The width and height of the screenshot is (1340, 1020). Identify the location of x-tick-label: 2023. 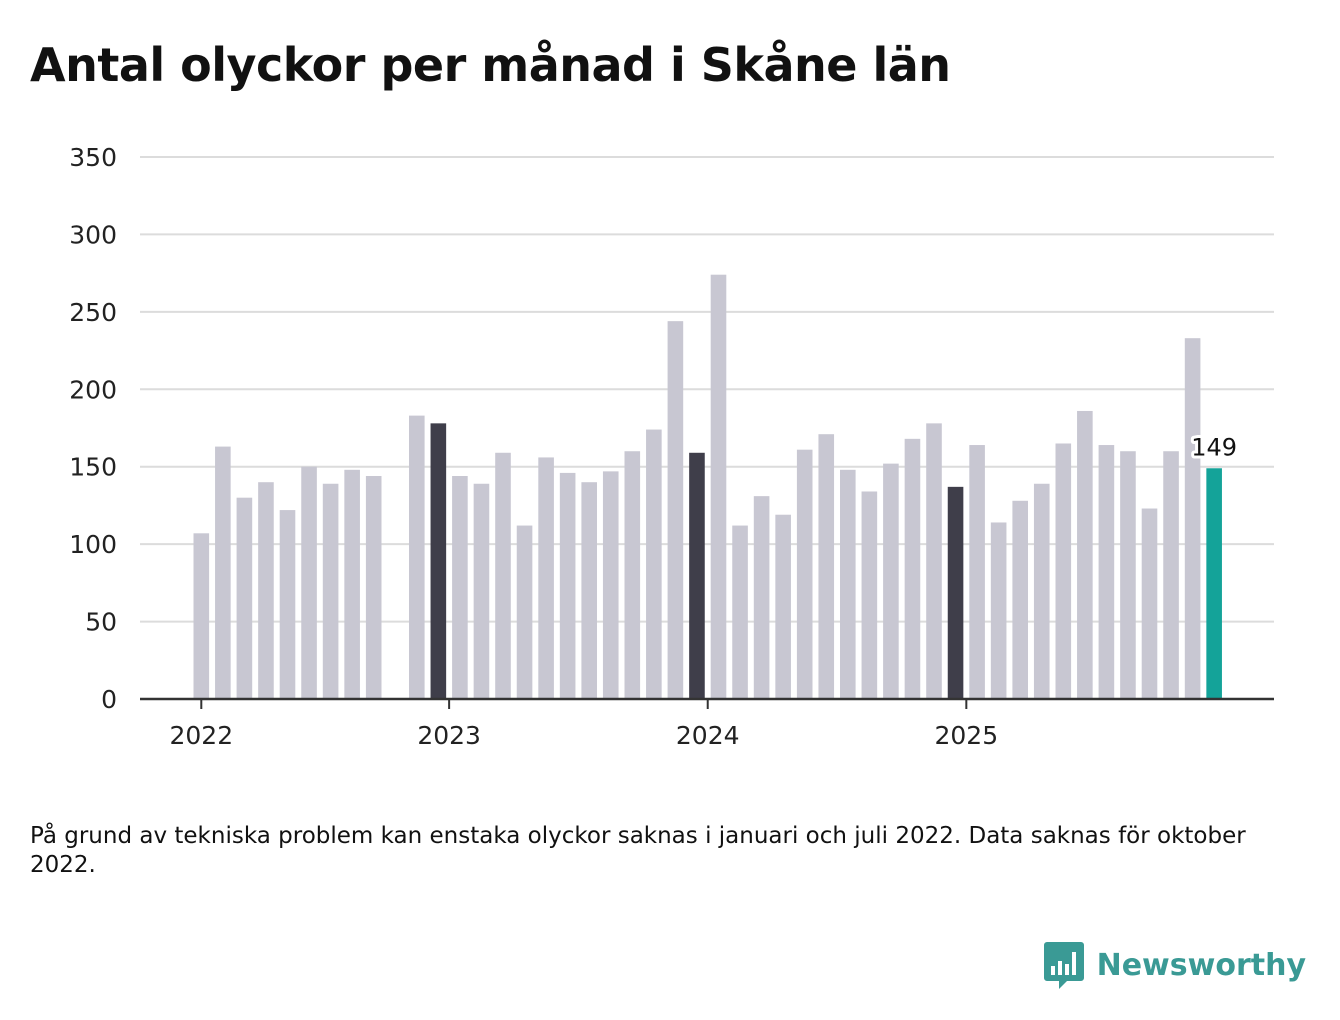
(449, 735).